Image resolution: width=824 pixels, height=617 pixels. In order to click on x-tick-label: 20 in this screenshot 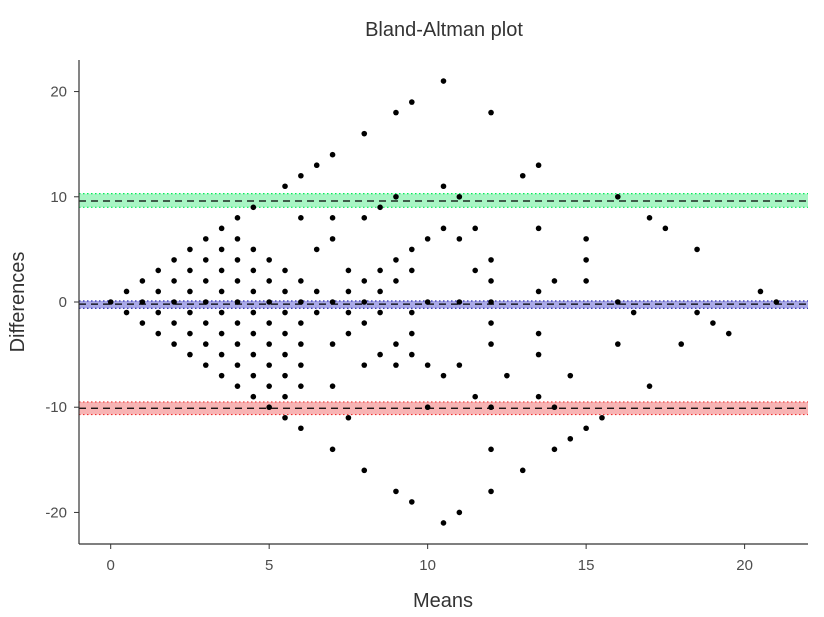, I will do `click(744, 565)`.